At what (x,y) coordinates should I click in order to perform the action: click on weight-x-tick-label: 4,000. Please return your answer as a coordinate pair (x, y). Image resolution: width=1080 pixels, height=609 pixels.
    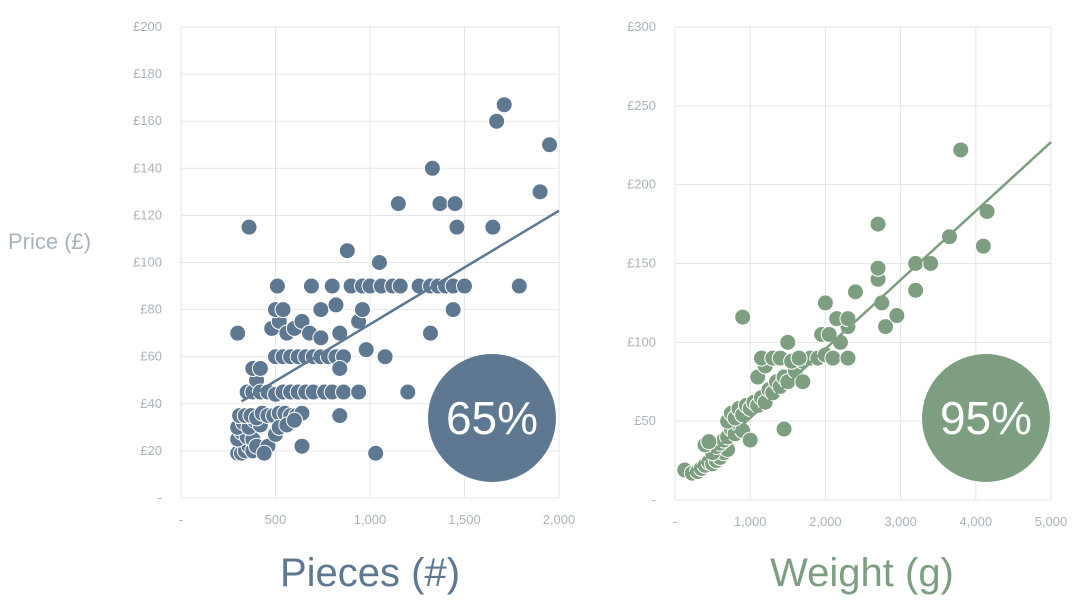
    Looking at the image, I should click on (976, 521).